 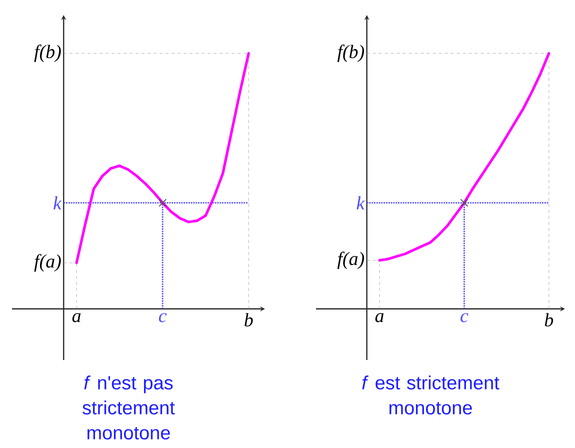 I want to click on text: f n'est pas strictement monotone, so click(x=128, y=408).